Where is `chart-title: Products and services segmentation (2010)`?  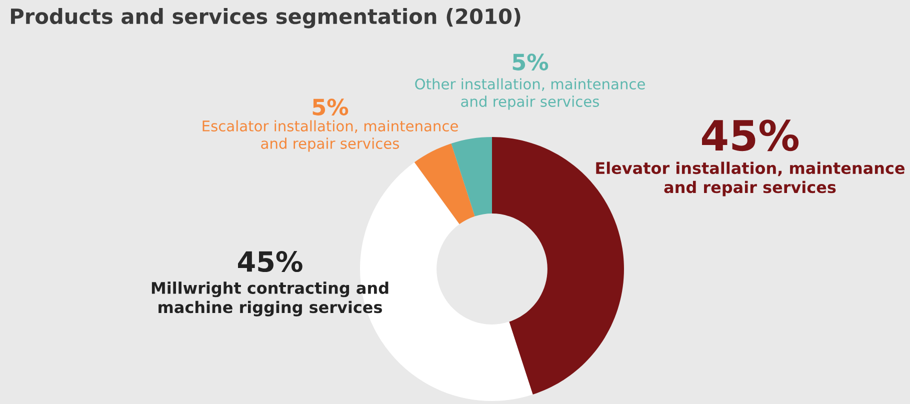
chart-title: Products and services segmentation (2010) is located at coordinates (265, 18).